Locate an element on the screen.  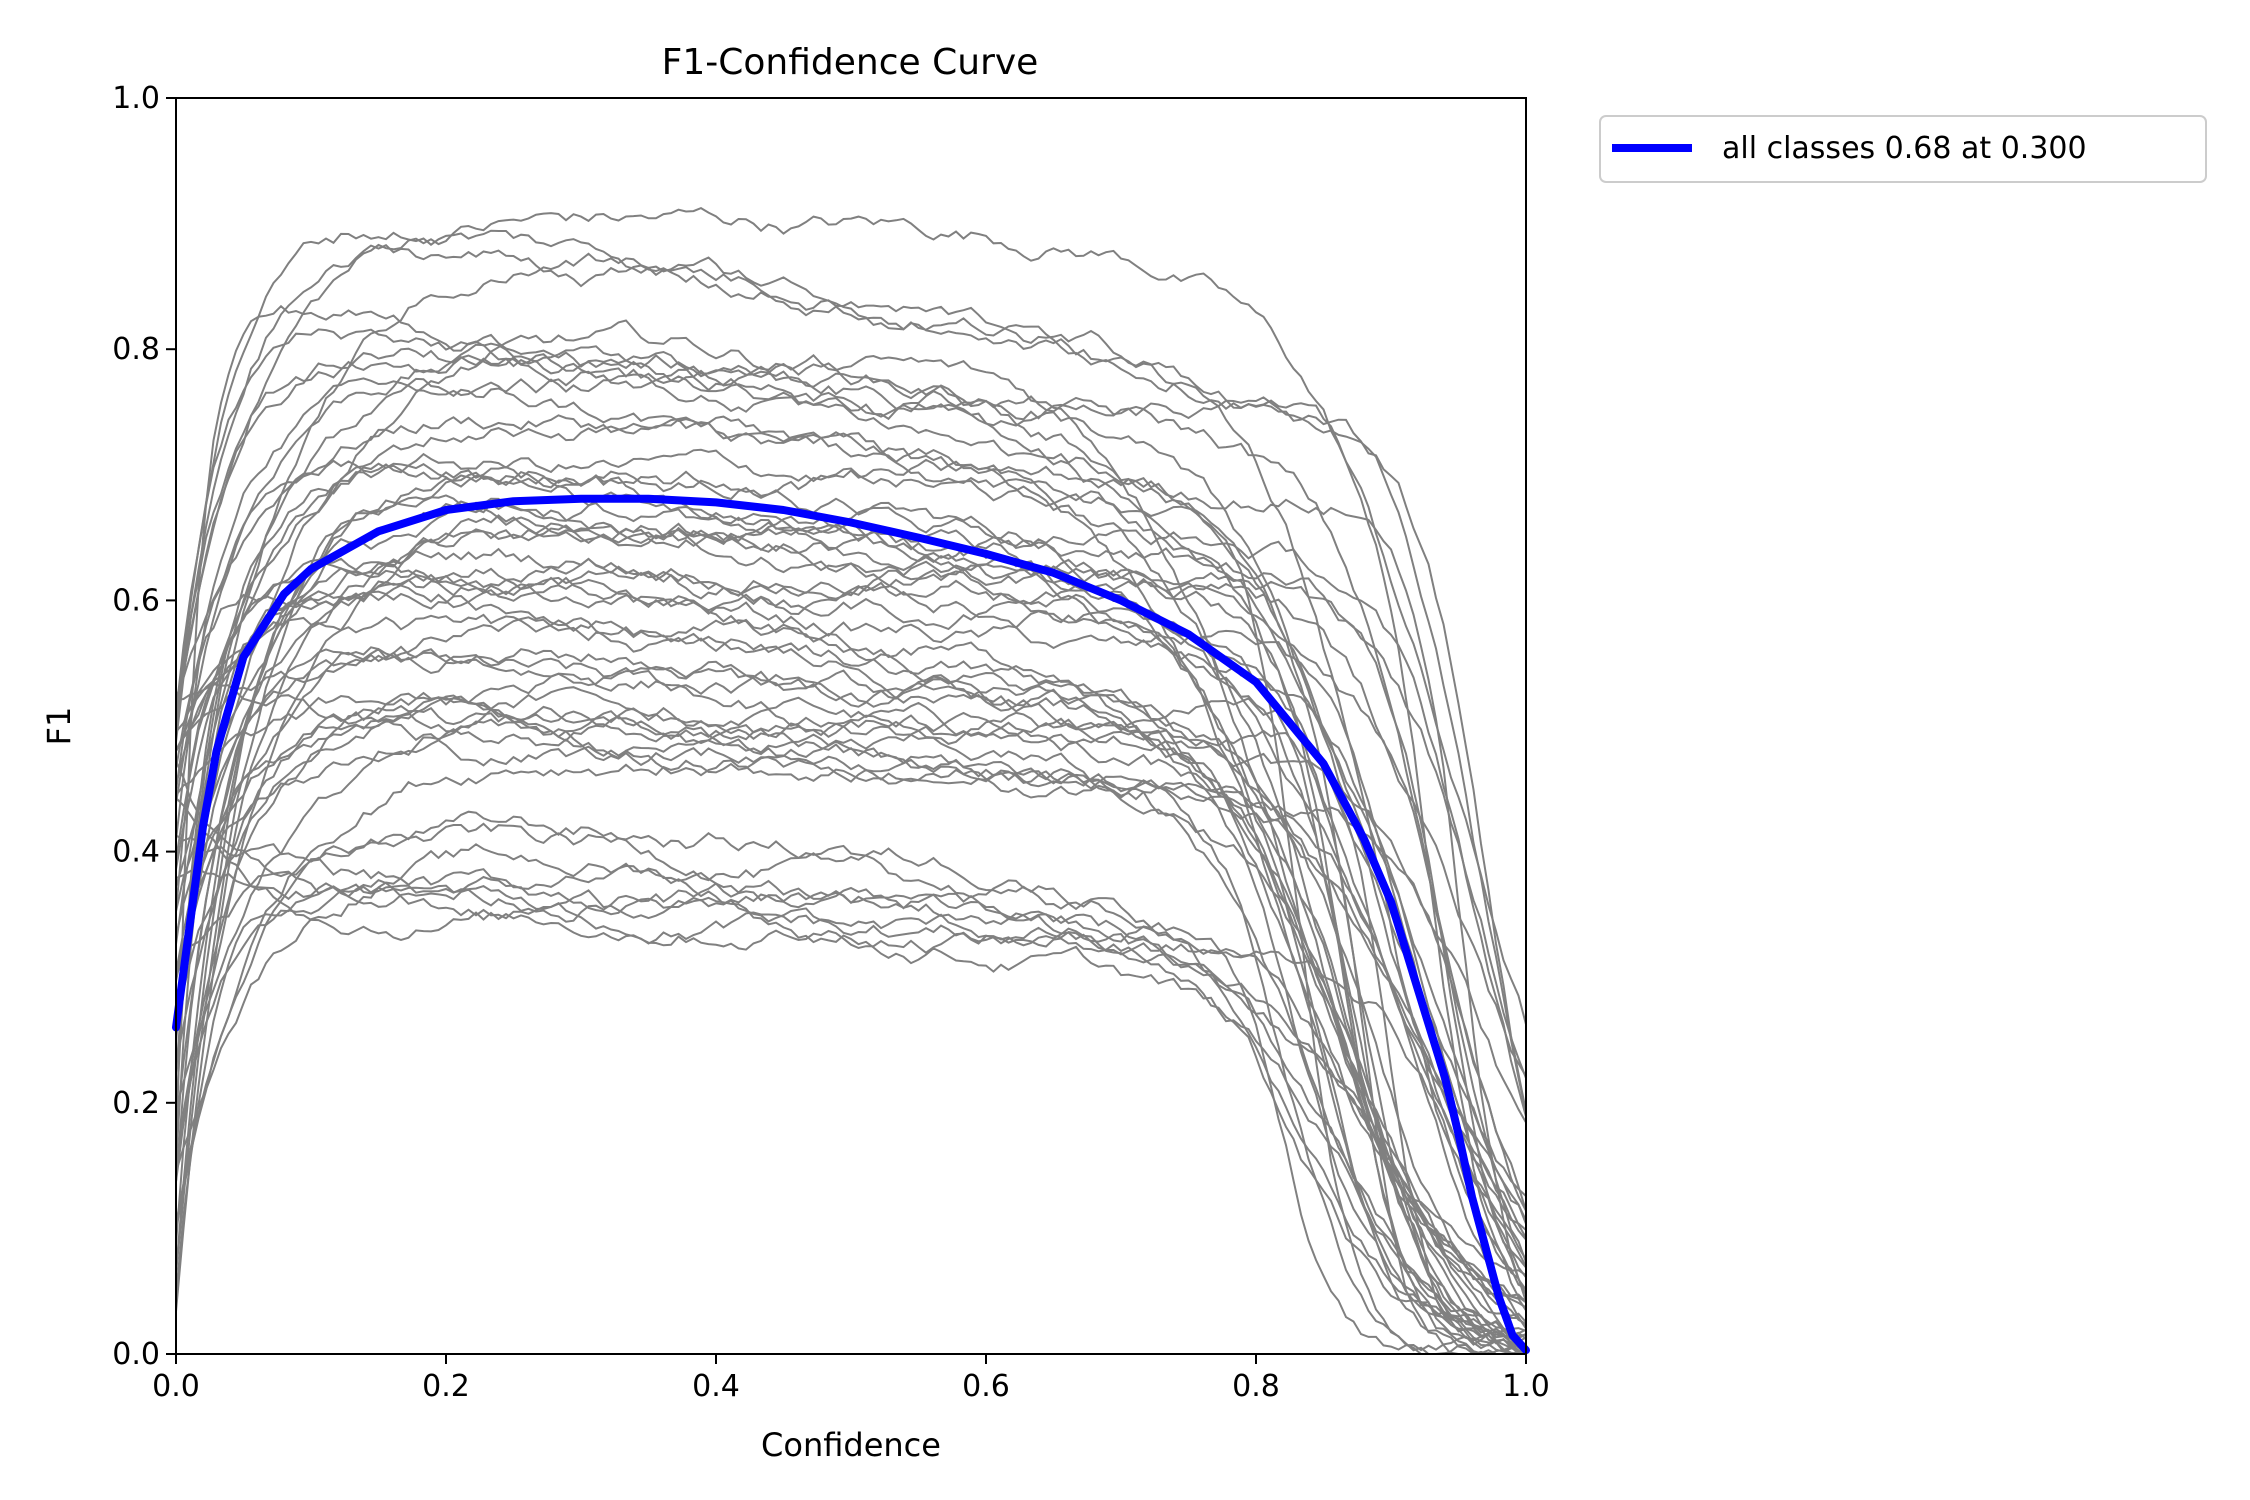
legend: all classes 0.68 at 0.300 is located at coordinates (1903, 149).